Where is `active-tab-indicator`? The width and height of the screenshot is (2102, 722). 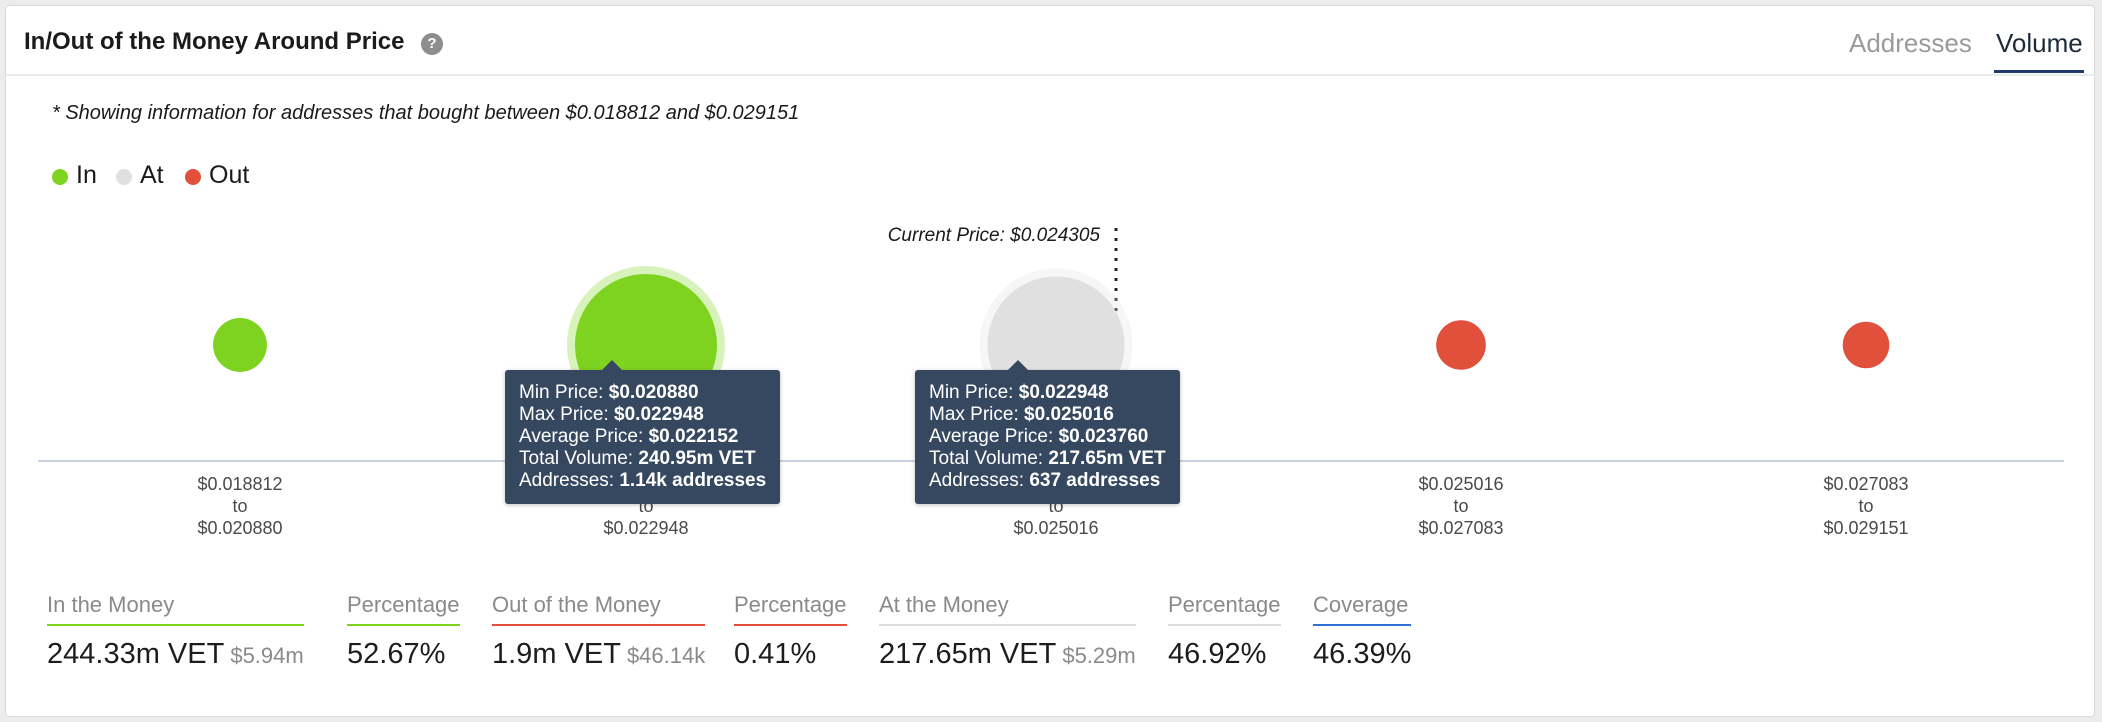 active-tab-indicator is located at coordinates (2039, 71).